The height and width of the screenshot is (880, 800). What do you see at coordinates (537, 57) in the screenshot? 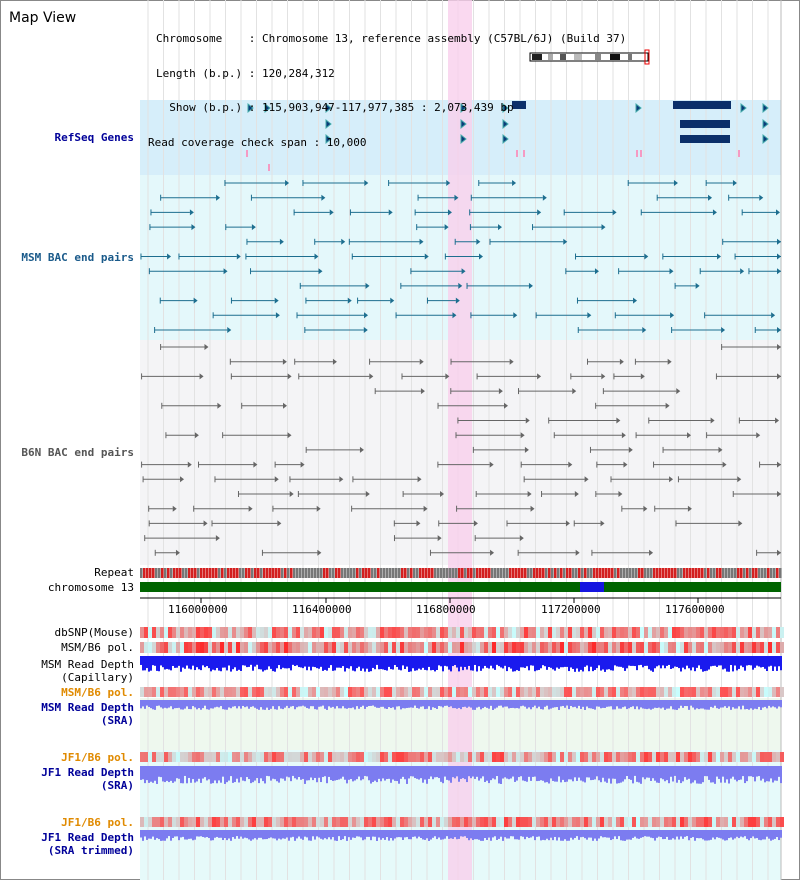
I see `ideogram-band` at bounding box center [537, 57].